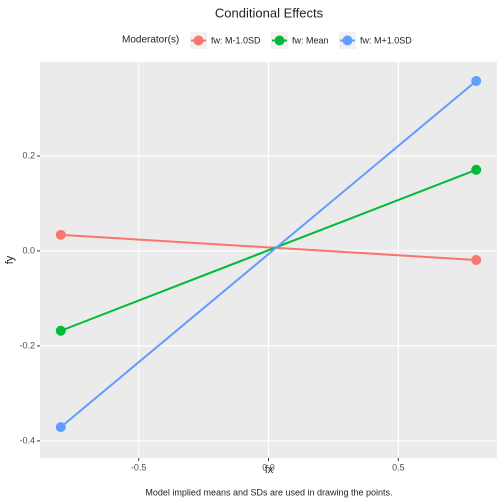 The image size is (504, 504). Describe the element at coordinates (236, 40) in the screenshot. I see `legend-label: fw: M-1.0SD` at that location.